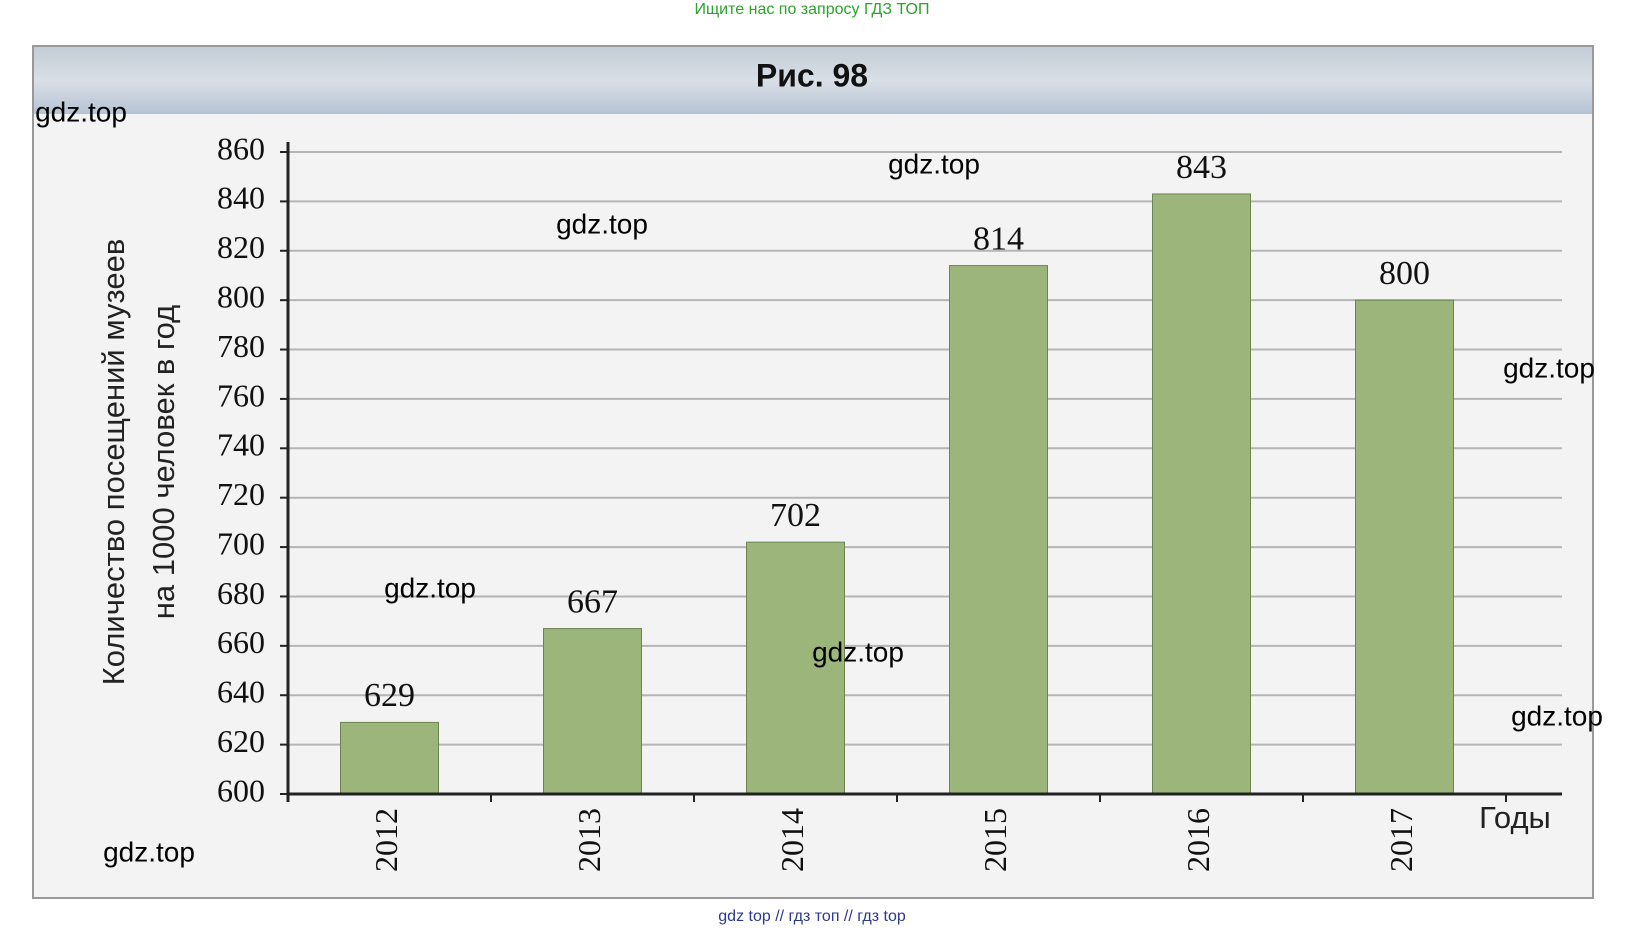 The height and width of the screenshot is (932, 1627). What do you see at coordinates (241, 741) in the screenshot?
I see `y-tick-label: 620` at bounding box center [241, 741].